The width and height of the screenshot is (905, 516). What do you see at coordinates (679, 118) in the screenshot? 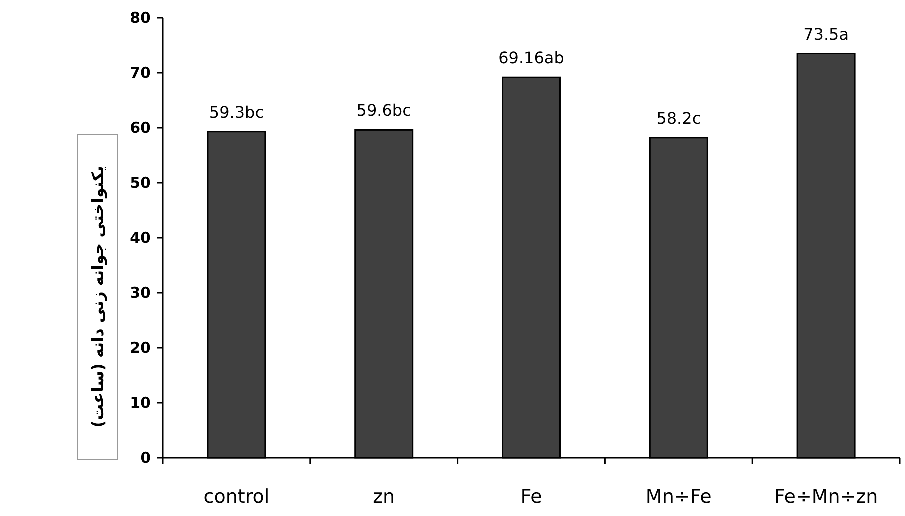
I see `data-label: 58.2c` at bounding box center [679, 118].